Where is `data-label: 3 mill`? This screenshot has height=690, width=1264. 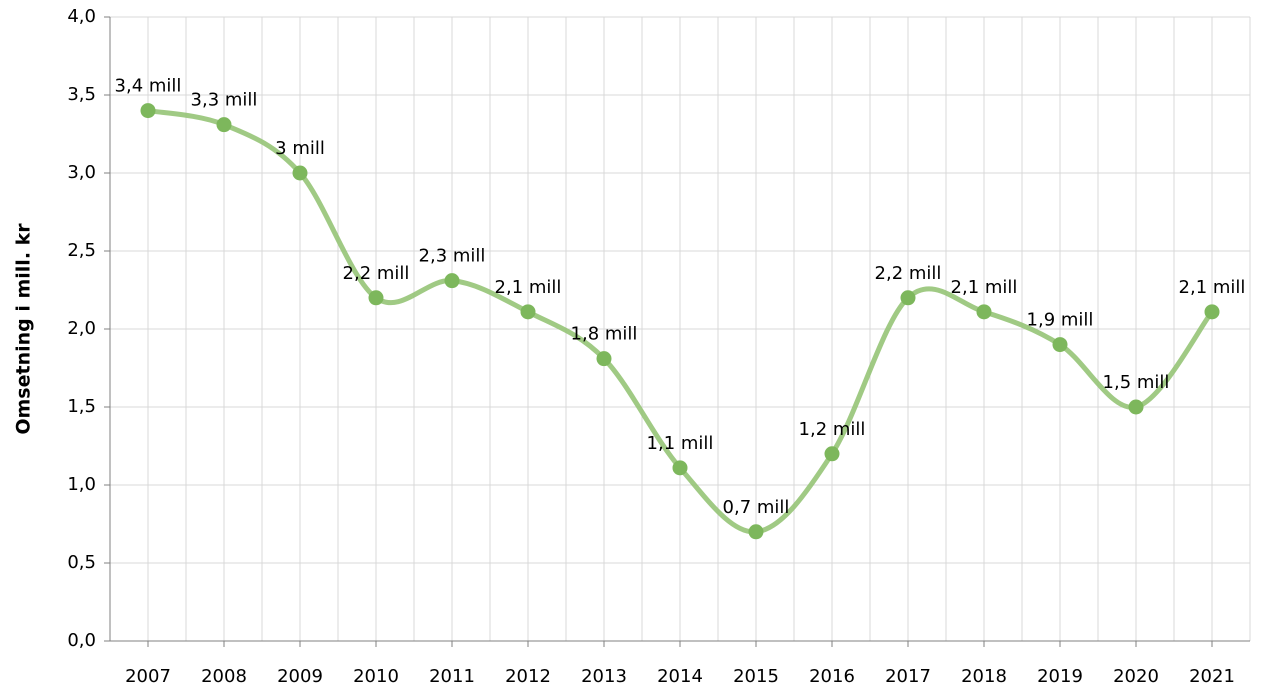 data-label: 3 mill is located at coordinates (300, 148).